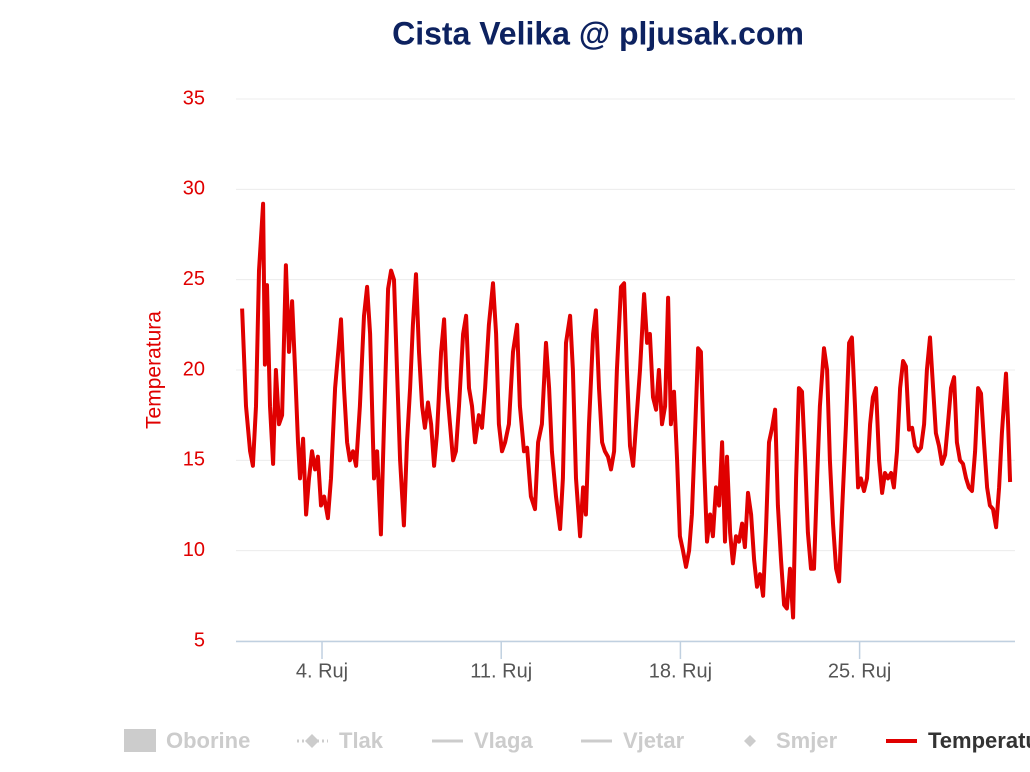 The width and height of the screenshot is (1030, 772). I want to click on legend-label: Oborine, so click(208, 740).